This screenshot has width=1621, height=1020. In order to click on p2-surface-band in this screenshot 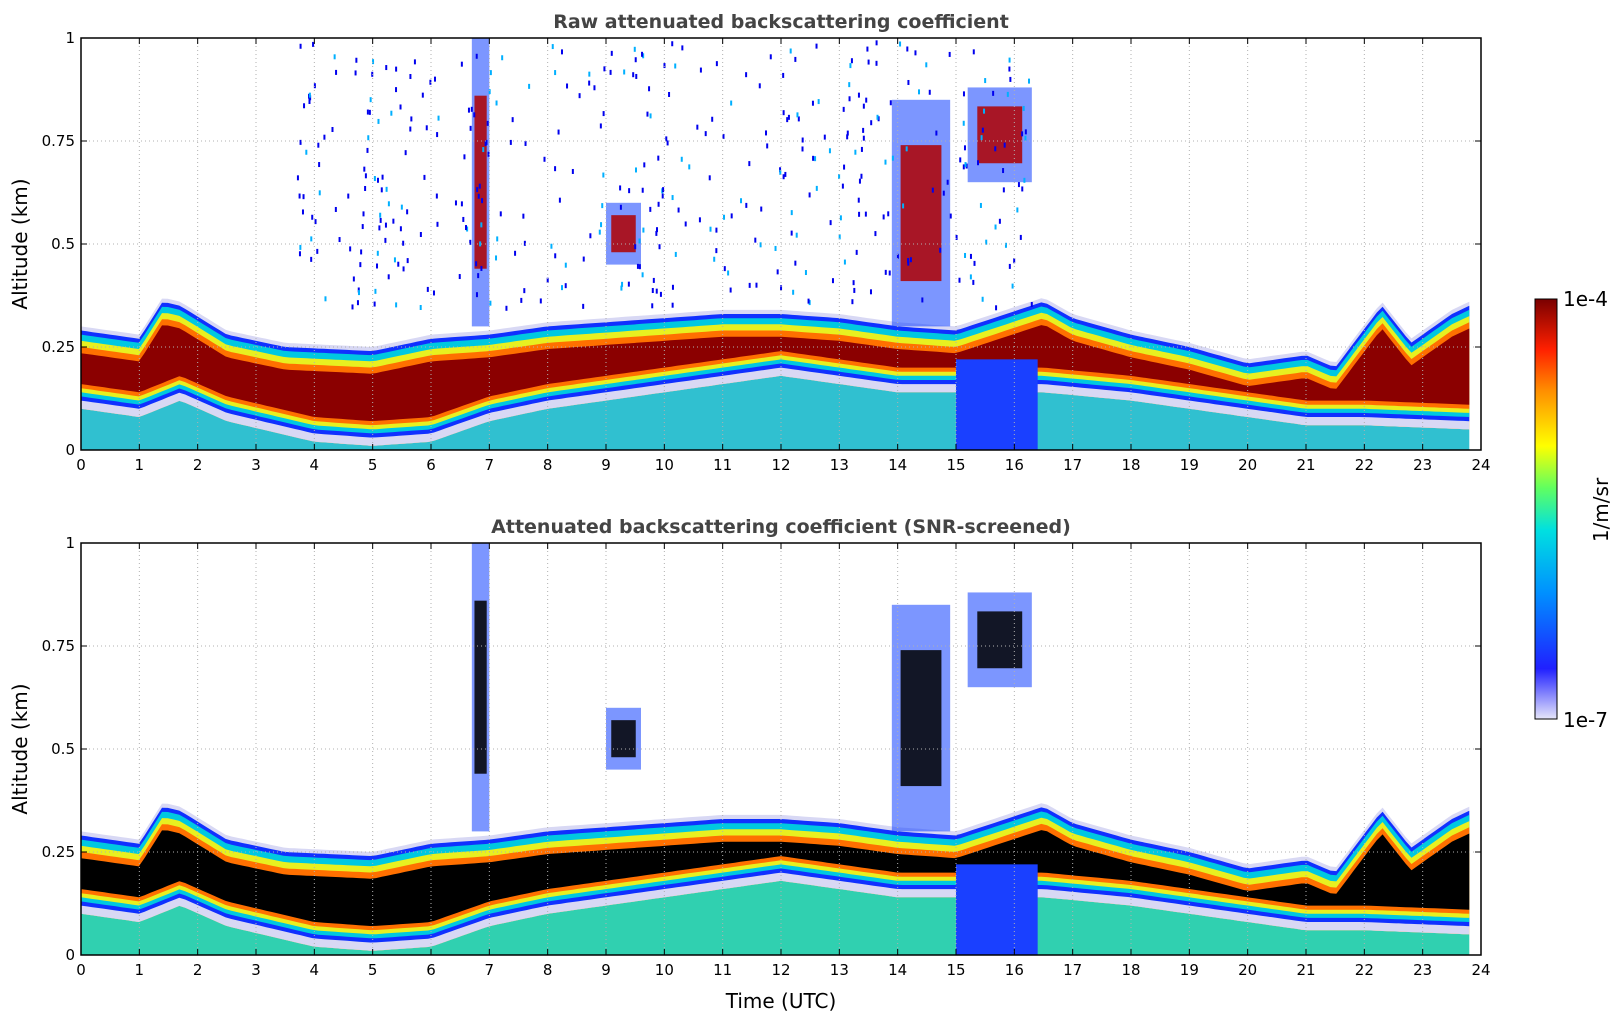, I will do `click(775, 917)`.